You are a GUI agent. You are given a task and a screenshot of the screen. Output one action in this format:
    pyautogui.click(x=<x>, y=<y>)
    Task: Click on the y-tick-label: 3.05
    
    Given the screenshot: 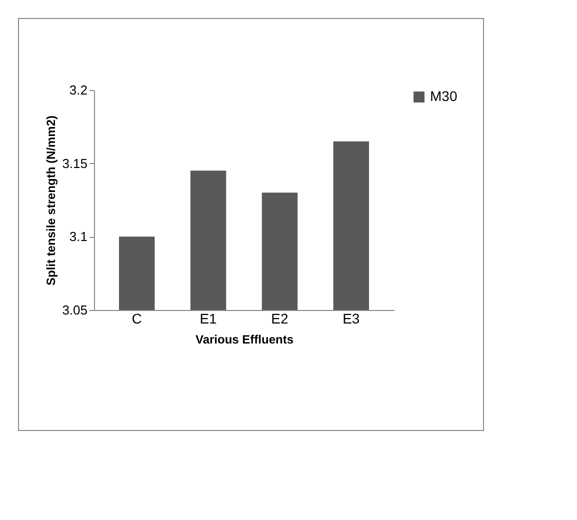 What is the action you would take?
    pyautogui.click(x=75, y=310)
    